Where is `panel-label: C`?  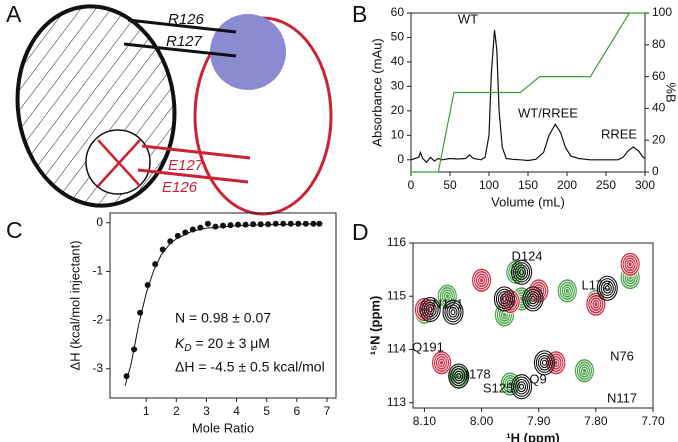
panel-label: C is located at coordinates (14, 230).